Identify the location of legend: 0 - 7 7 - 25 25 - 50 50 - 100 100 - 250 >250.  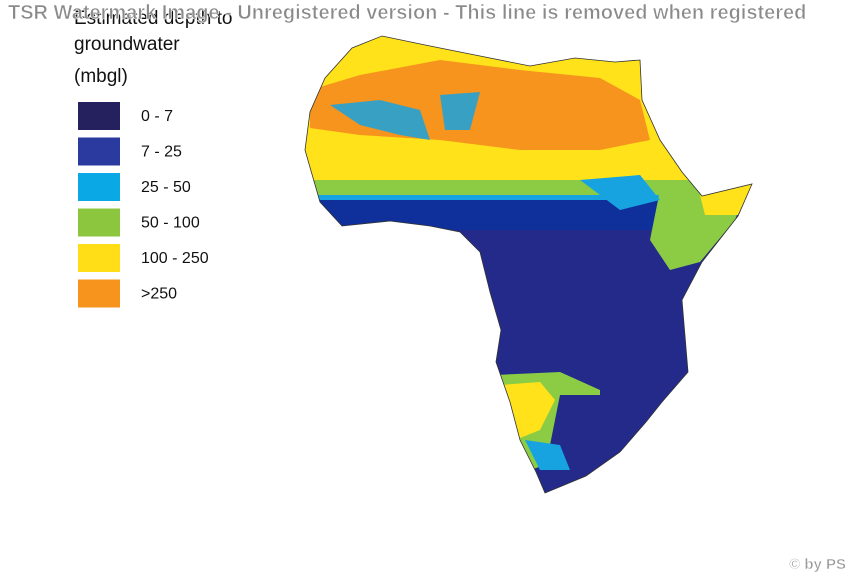
(143, 205).